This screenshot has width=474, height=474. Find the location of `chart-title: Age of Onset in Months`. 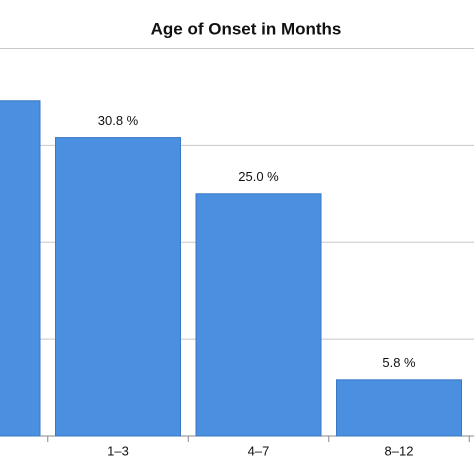

chart-title: Age of Onset in Months is located at coordinates (246, 28).